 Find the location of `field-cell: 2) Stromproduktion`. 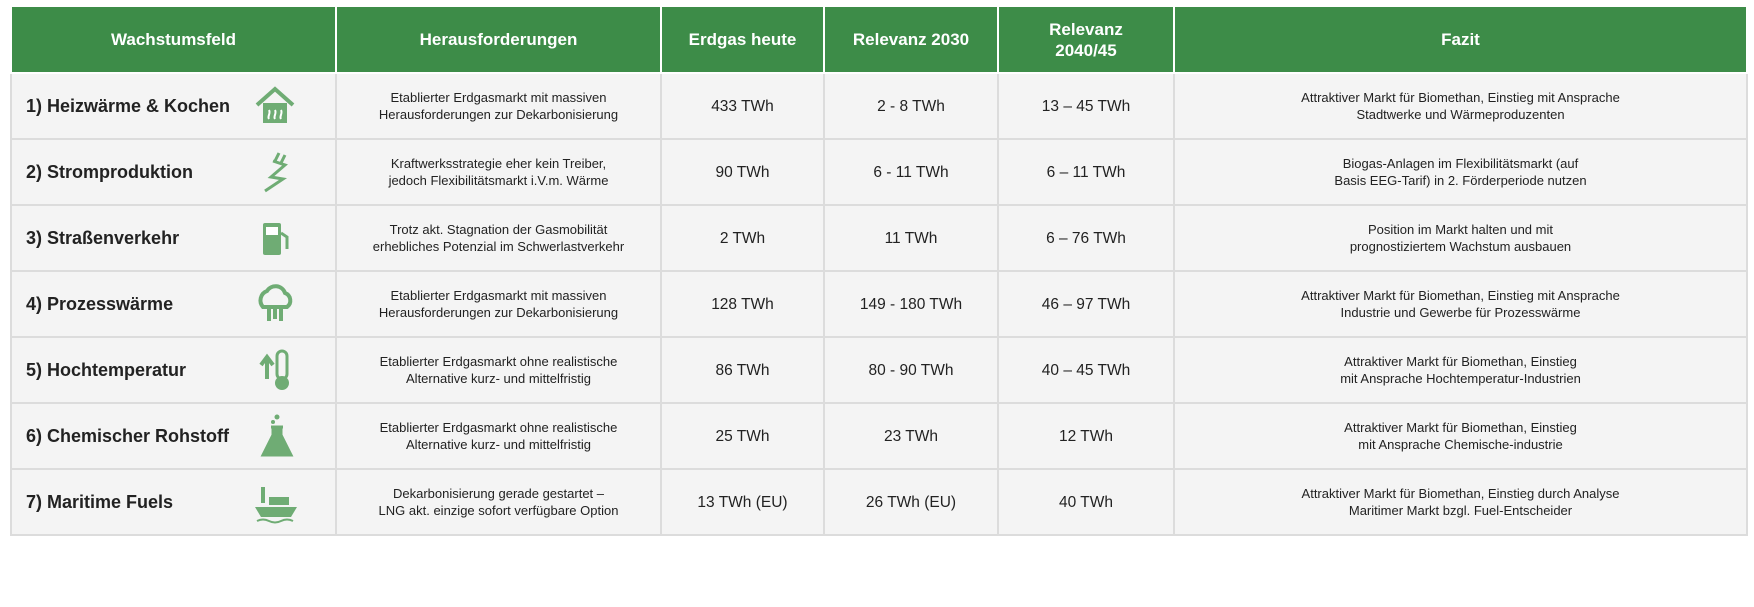

field-cell: 2) Stromproduktion is located at coordinates (173, 172).